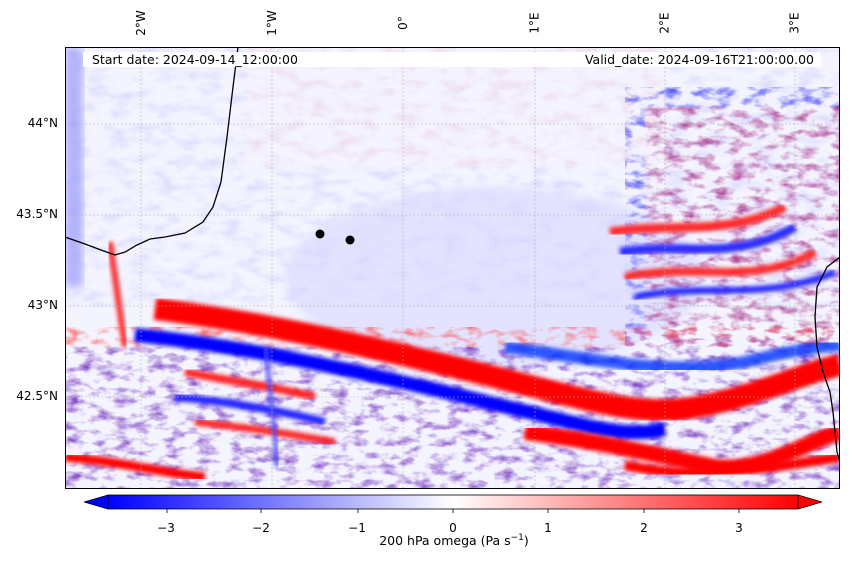 The width and height of the screenshot is (850, 562). Describe the element at coordinates (402, 23) in the screenshot. I see `lon-tick-0: 0°` at that location.